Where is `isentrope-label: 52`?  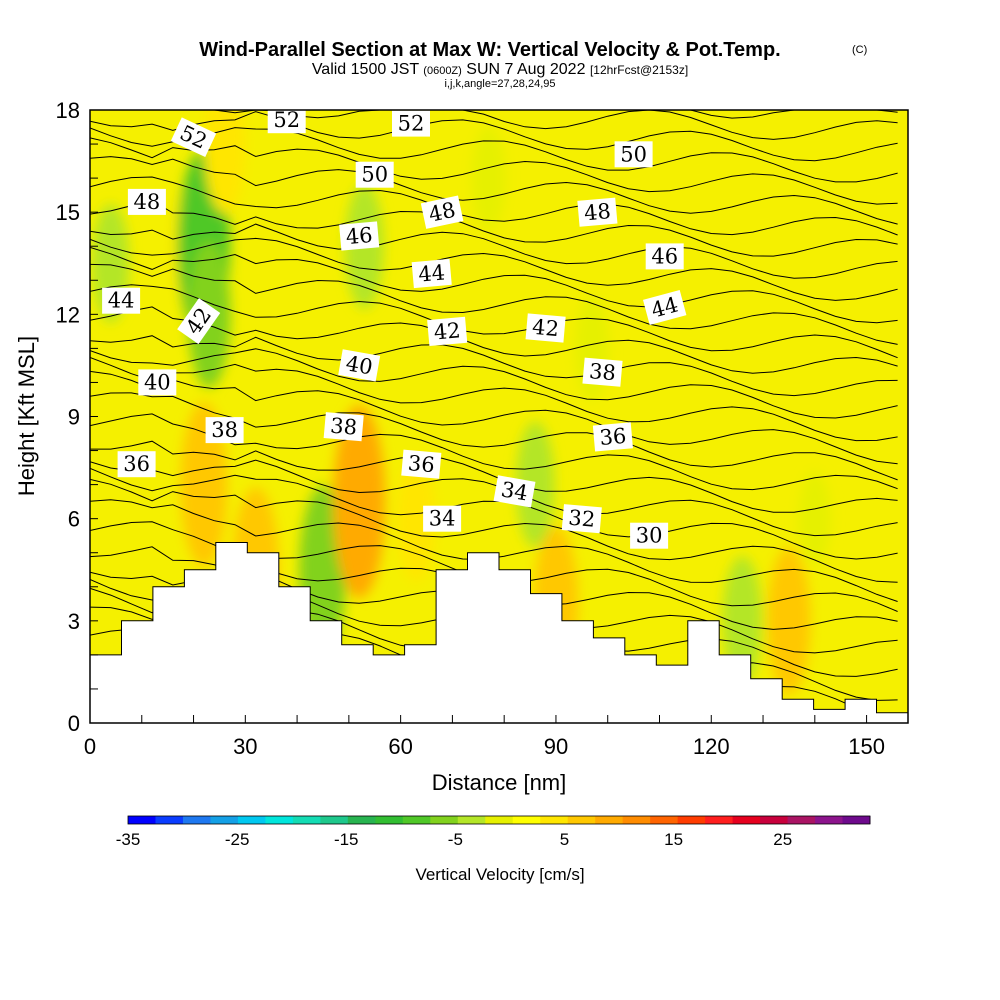
isentrope-label: 52 is located at coordinates (411, 123).